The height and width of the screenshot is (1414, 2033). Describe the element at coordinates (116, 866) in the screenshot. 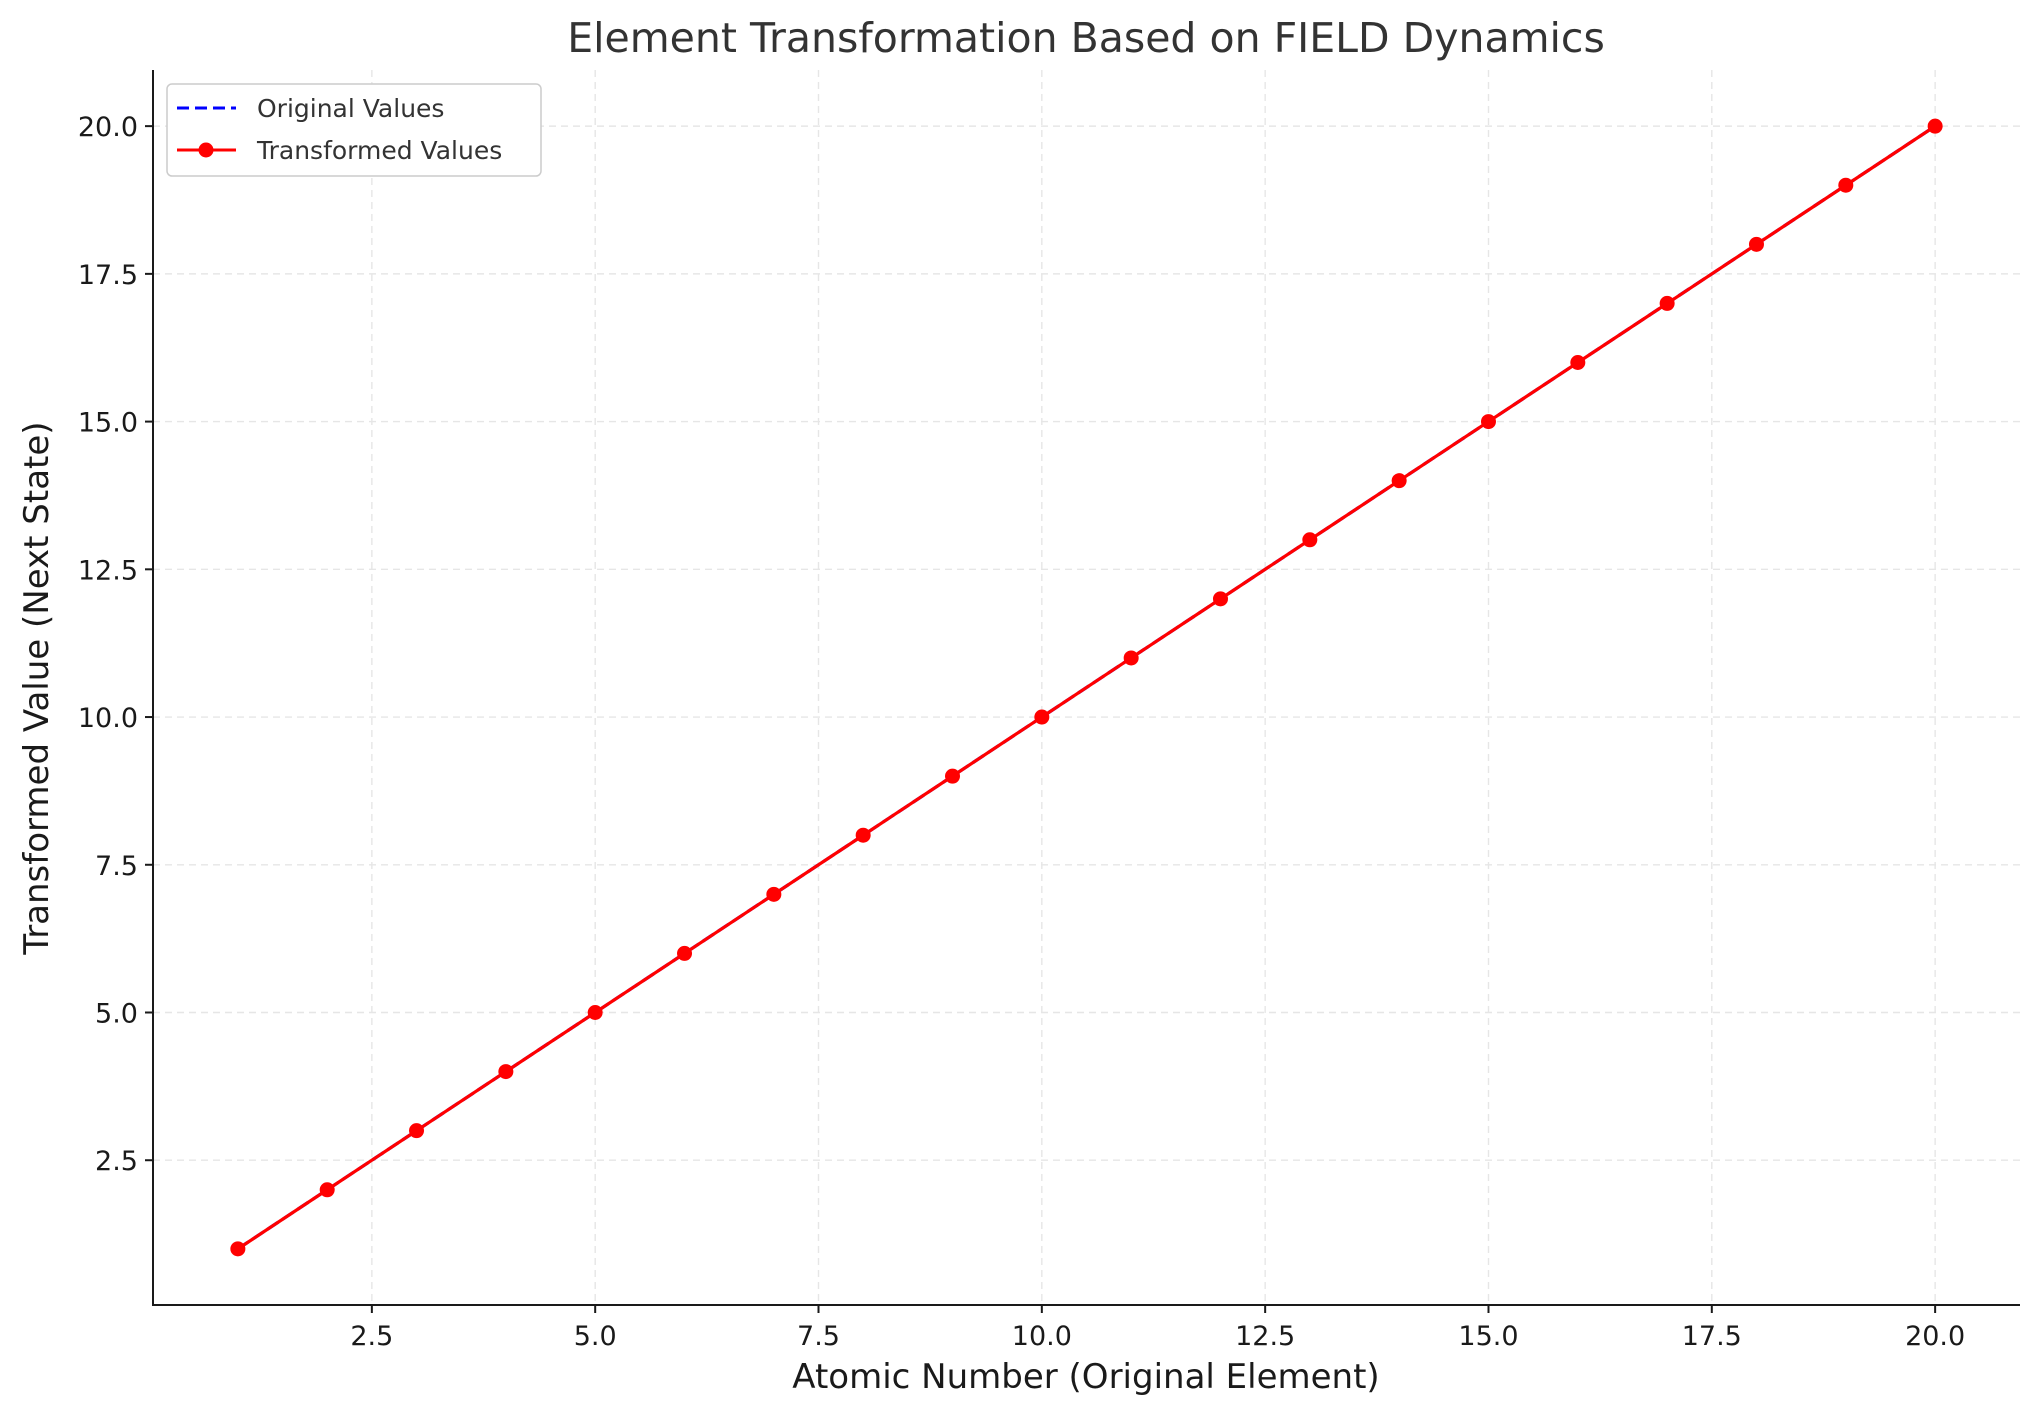

I see `y-tick-label: 7.5` at that location.